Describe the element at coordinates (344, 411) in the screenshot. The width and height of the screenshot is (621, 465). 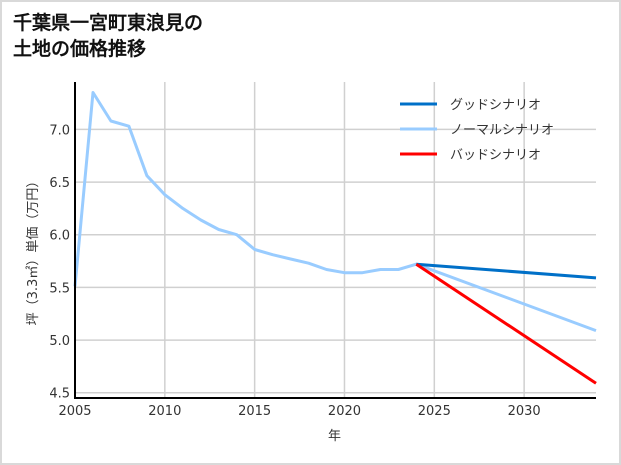
I see `x-tick-label: 2020` at that location.